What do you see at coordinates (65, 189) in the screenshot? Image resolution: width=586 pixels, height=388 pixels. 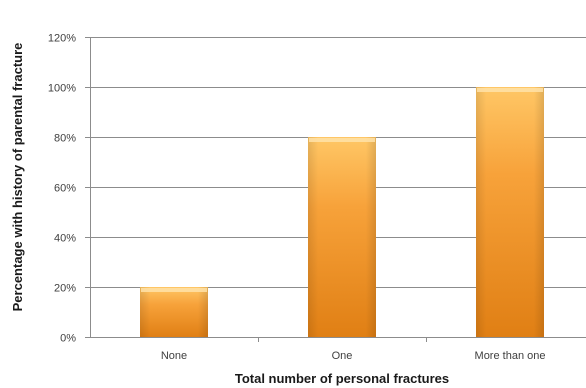 I see `y-tick-label: 60%` at bounding box center [65, 189].